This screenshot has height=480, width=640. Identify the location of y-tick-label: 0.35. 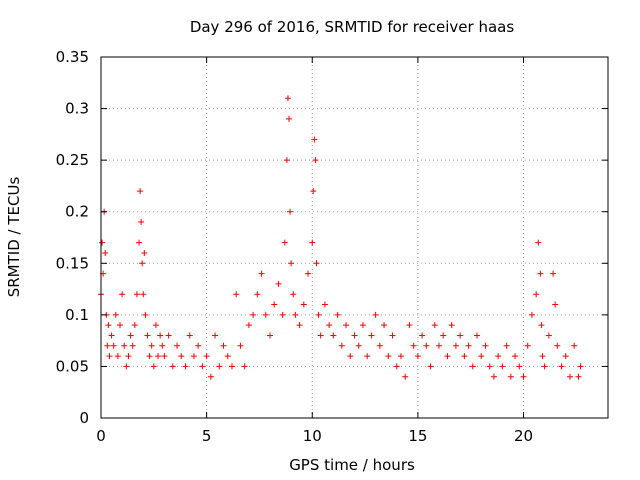
(72, 57).